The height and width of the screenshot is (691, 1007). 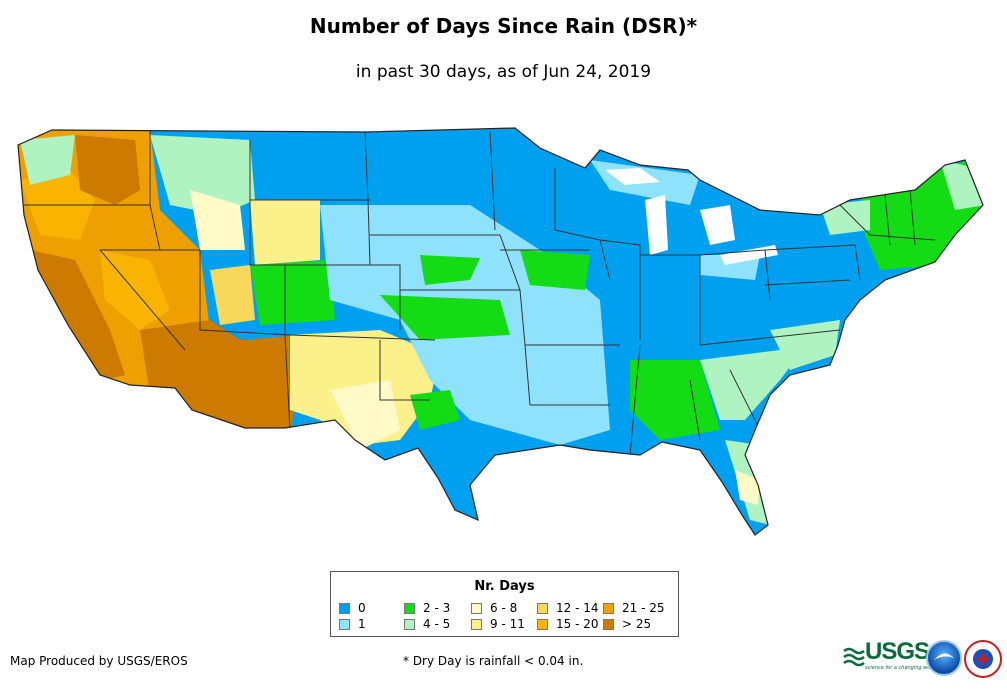 I want to click on legend-item-5: 9 - 11, so click(x=498, y=624).